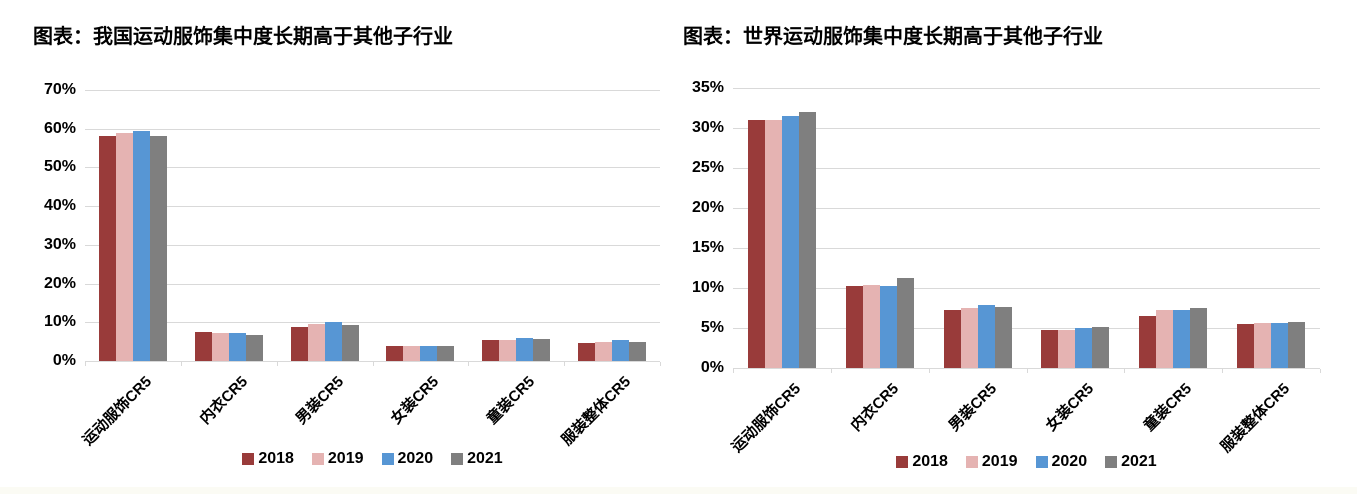 This screenshot has height=494, width=1357. I want to click on y-tick-label: 30%, so click(59, 244).